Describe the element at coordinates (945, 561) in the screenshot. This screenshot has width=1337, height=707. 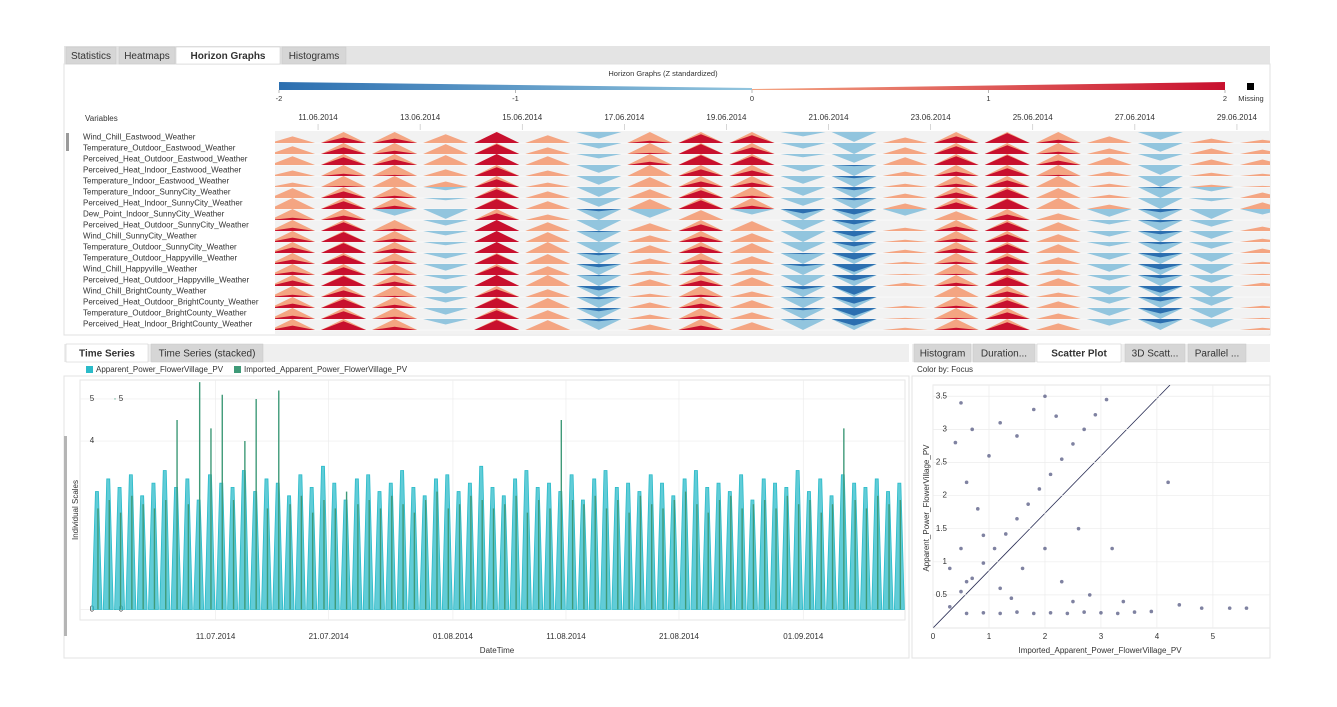
I see `y-tick-label: 1` at that location.